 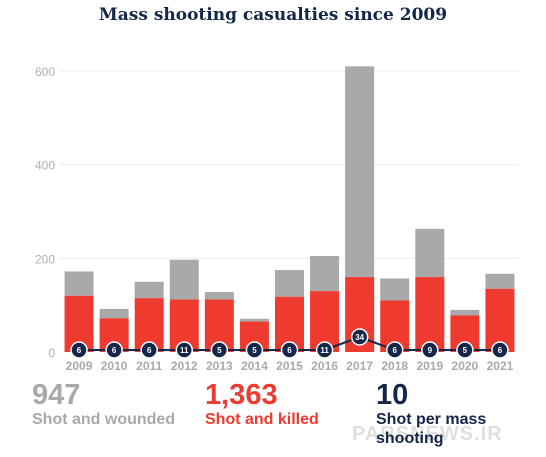 What do you see at coordinates (273, 15) in the screenshot?
I see `chart-title: Mass shooting casualties since 2009` at bounding box center [273, 15].